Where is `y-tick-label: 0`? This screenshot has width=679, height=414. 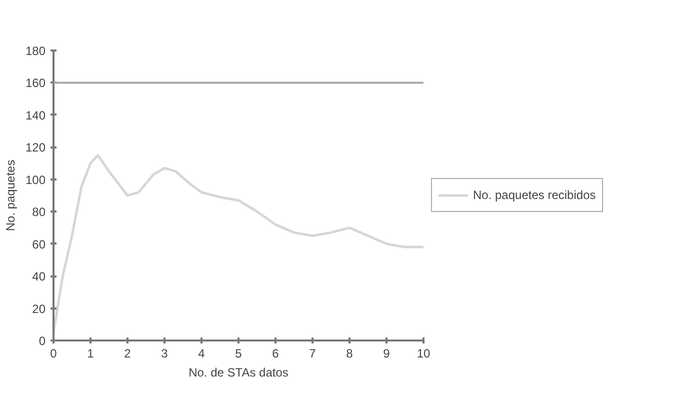
y-tick-label: 0 is located at coordinates (42, 341).